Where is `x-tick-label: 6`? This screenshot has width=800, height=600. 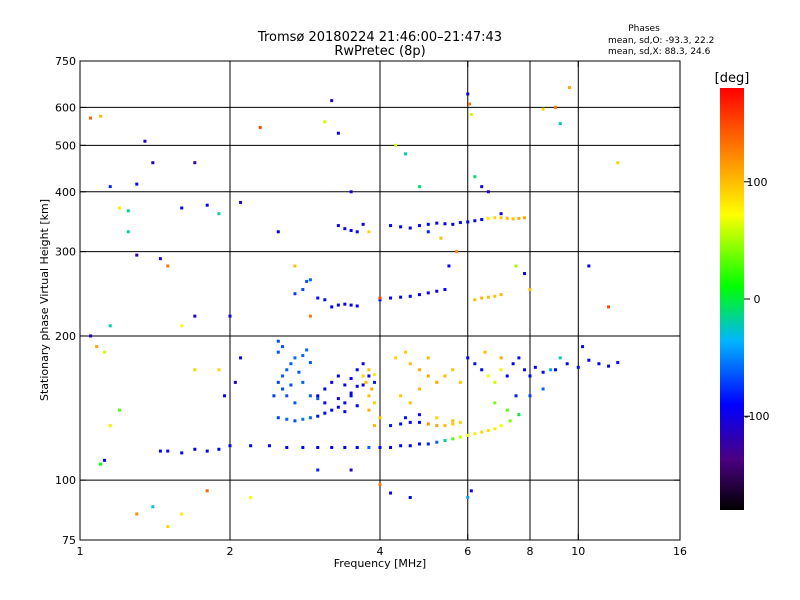 x-tick-label: 6 is located at coordinates (467, 551).